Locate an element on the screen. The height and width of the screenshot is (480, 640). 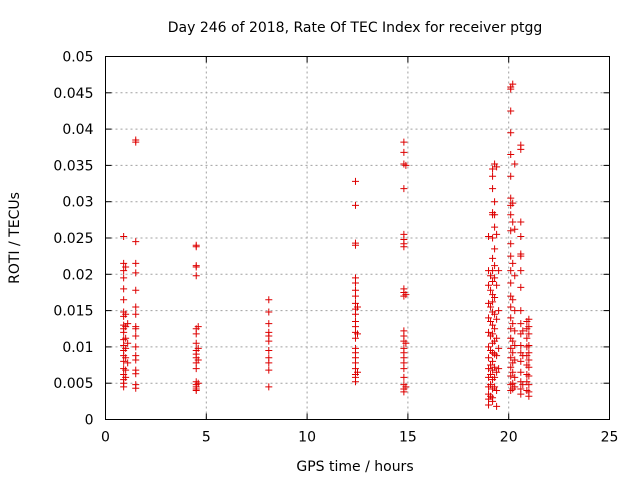
y-tick-label: 0.025 is located at coordinates (73, 239).